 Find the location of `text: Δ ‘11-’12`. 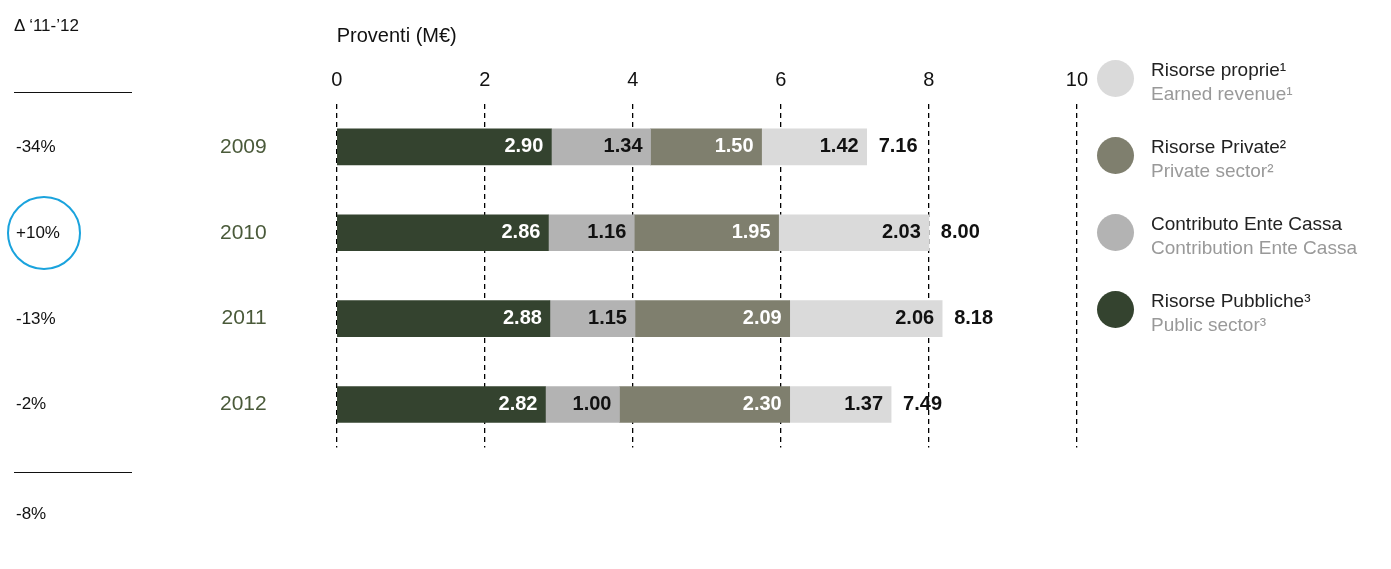

text: Δ ‘11-’12 is located at coordinates (46, 26).